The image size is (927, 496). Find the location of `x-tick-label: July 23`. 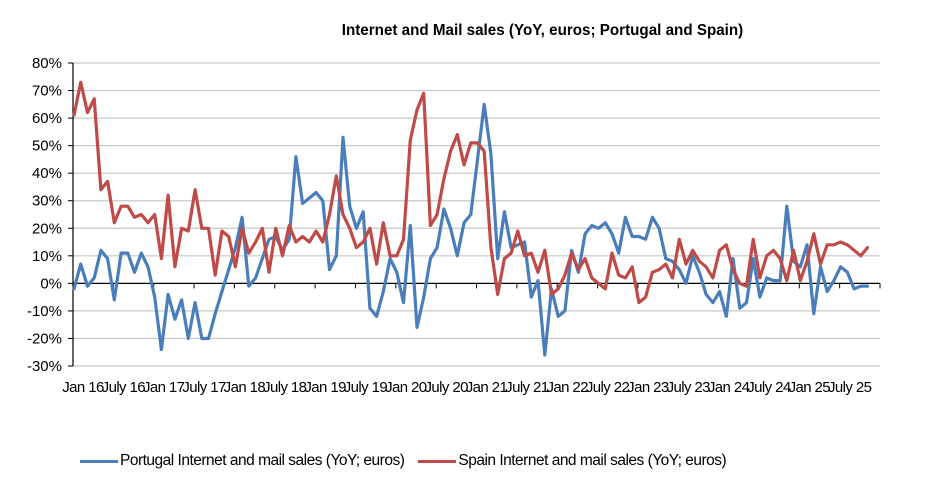

x-tick-label: July 23 is located at coordinates (689, 387).